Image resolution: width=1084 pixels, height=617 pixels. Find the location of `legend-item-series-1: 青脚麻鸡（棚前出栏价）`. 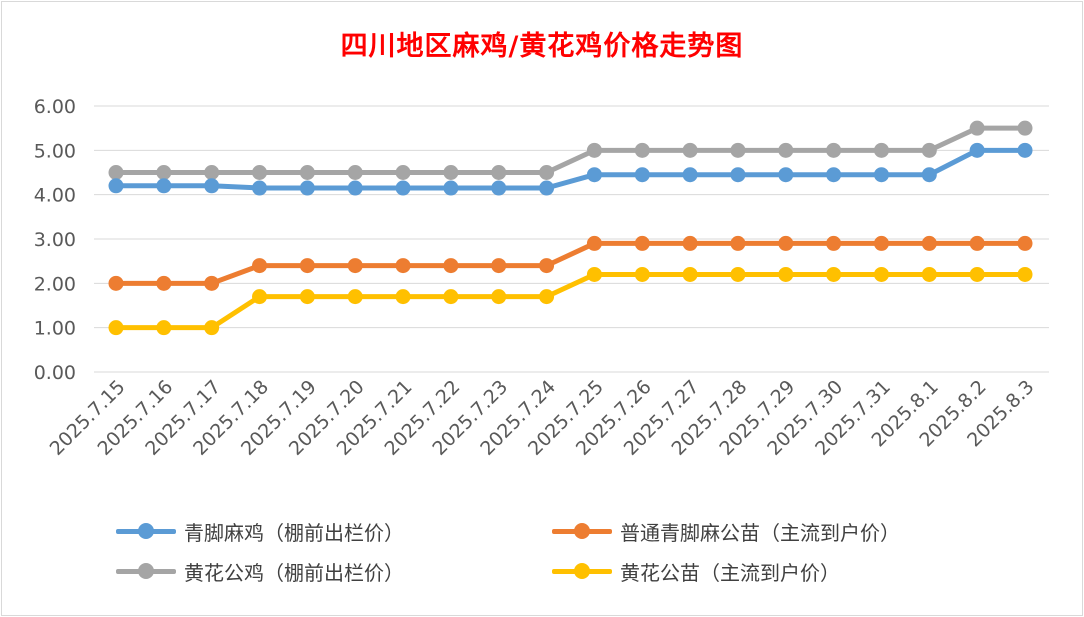

legend-item-series-1: 青脚麻鸡（棚前出栏价） is located at coordinates (260, 531).